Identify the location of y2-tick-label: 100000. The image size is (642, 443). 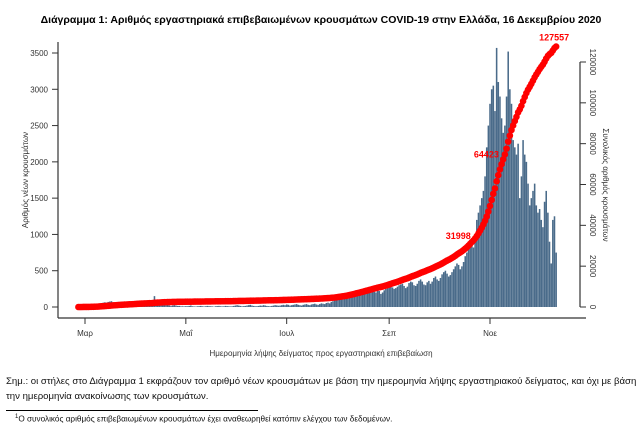
(592, 102).